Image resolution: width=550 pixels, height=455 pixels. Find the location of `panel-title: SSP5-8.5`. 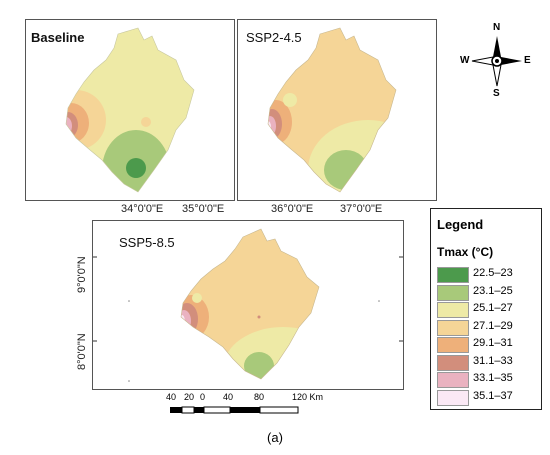

panel-title: SSP5-8.5 is located at coordinates (147, 242).